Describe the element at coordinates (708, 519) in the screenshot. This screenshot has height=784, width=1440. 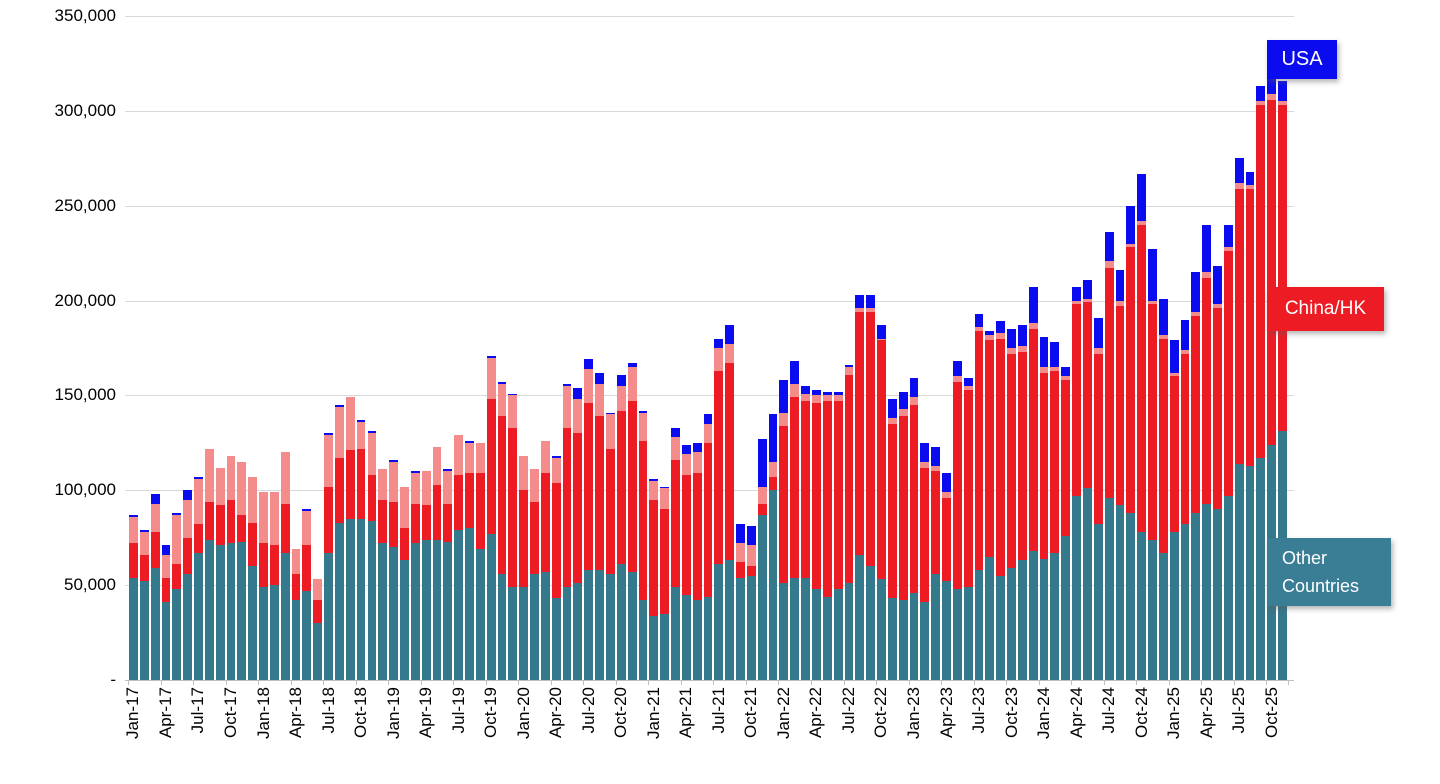
I see `segment-China/HK-Jun-21` at that location.